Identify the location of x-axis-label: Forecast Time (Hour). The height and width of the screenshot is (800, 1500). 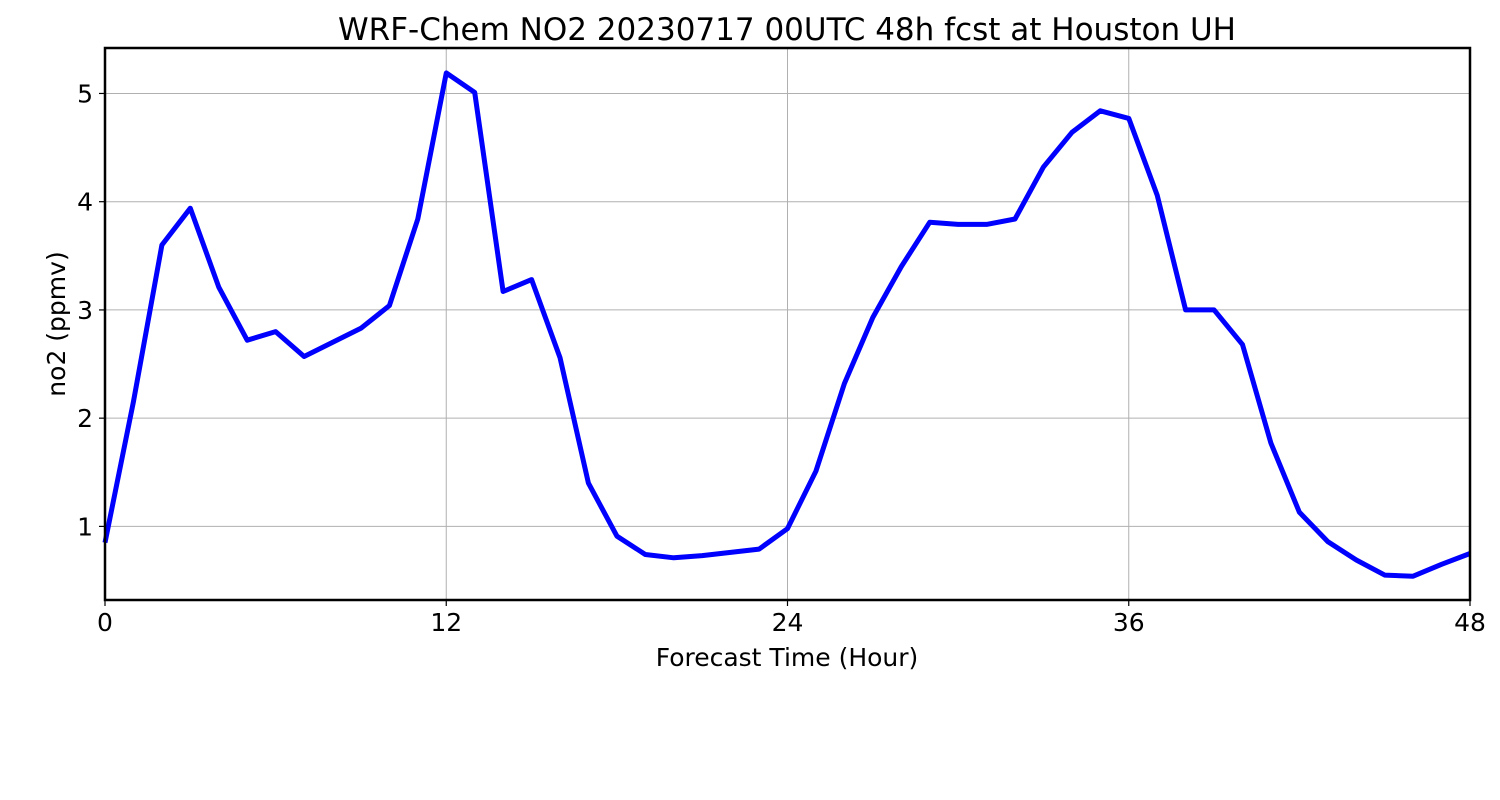
(787, 657).